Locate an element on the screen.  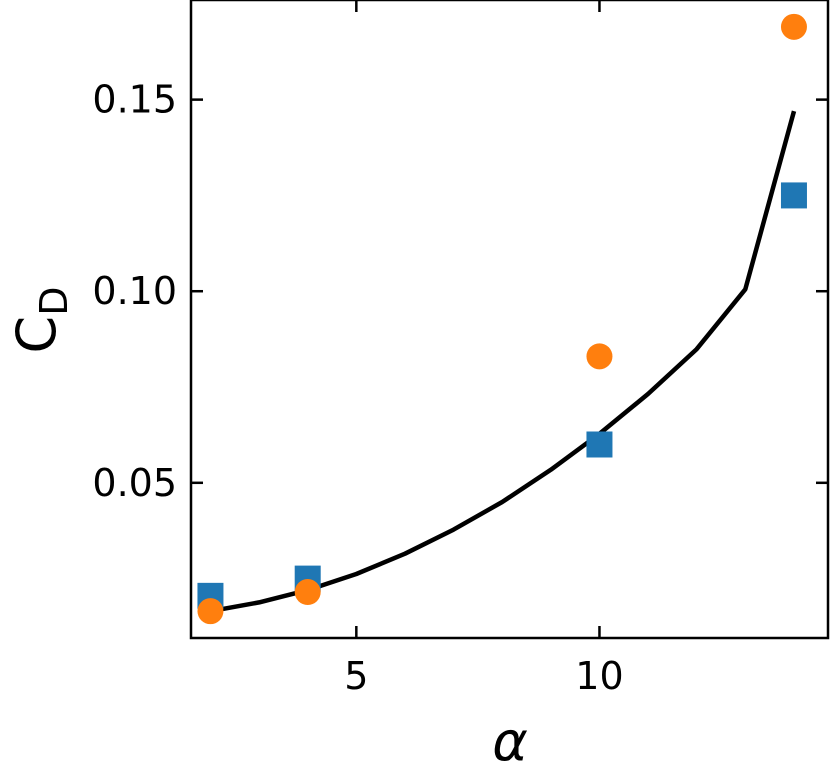
x-tick-label: 10 is located at coordinates (599, 676).